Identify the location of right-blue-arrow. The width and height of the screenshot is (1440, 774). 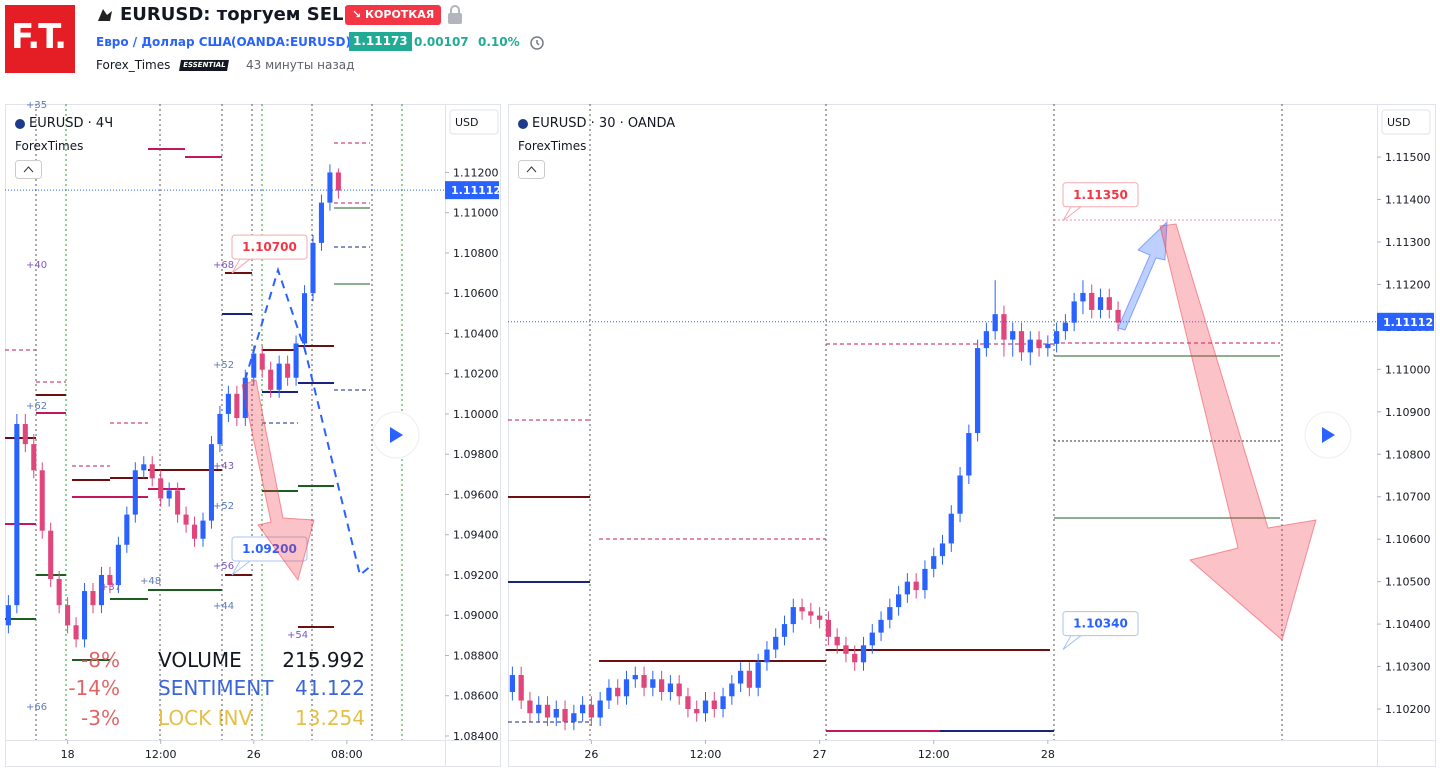
(1142, 275).